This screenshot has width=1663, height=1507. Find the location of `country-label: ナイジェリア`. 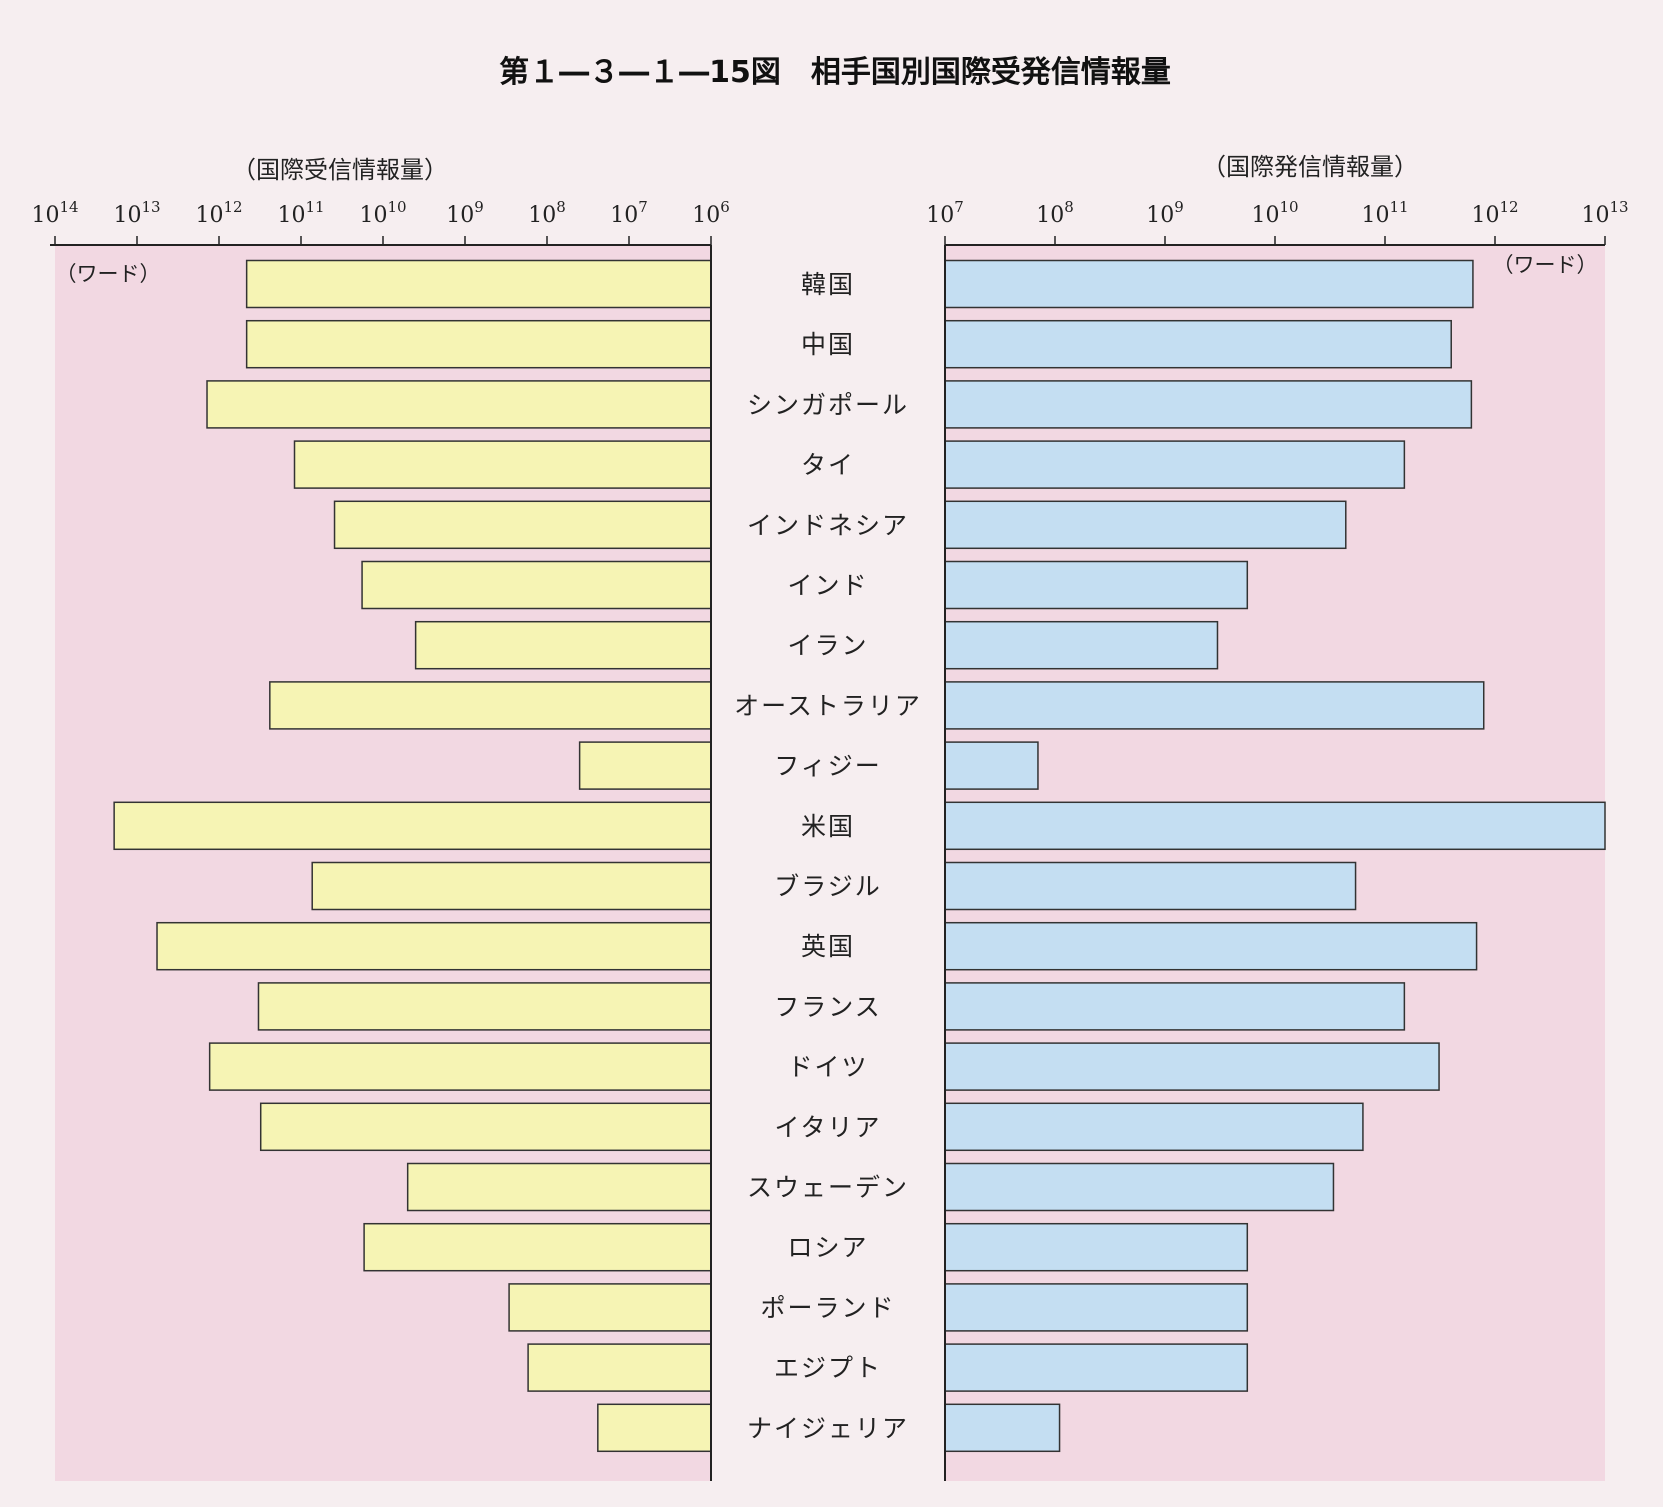

country-label: ナイジェリア is located at coordinates (828, 1428).